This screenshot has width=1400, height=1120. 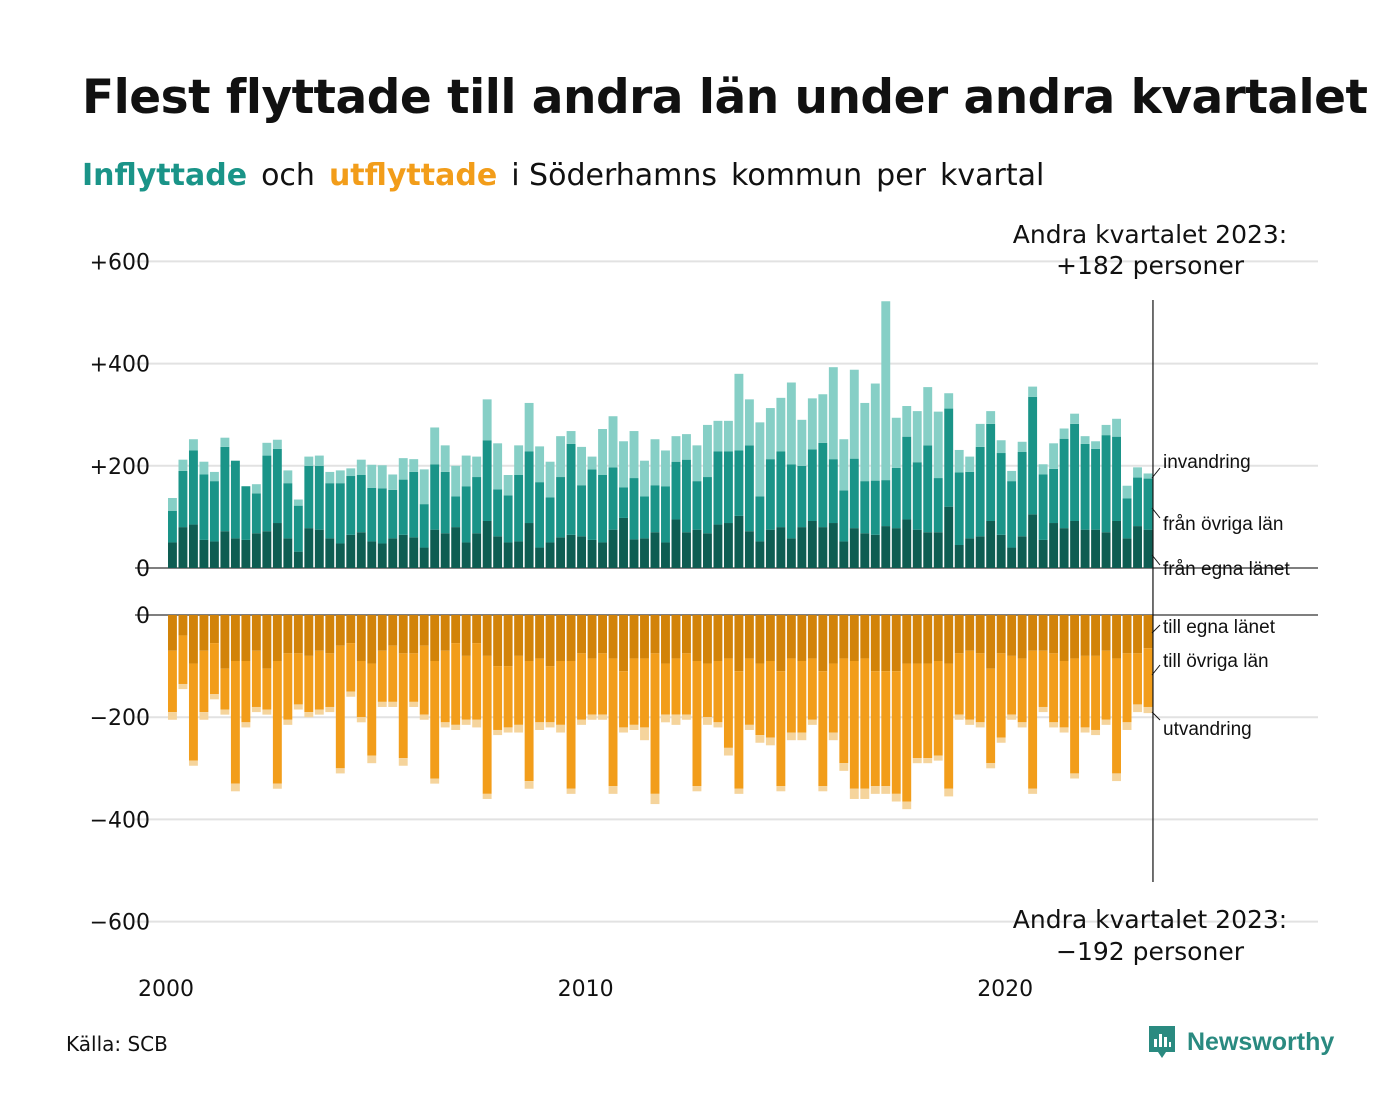 I want to click on newsworthy-logo: Newsworthy, so click(x=1240, y=1042).